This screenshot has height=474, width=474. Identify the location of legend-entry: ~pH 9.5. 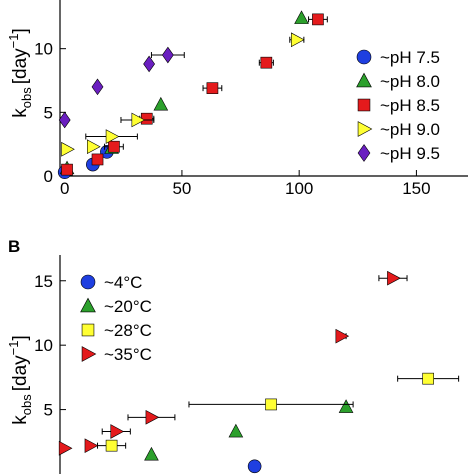
(410, 153).